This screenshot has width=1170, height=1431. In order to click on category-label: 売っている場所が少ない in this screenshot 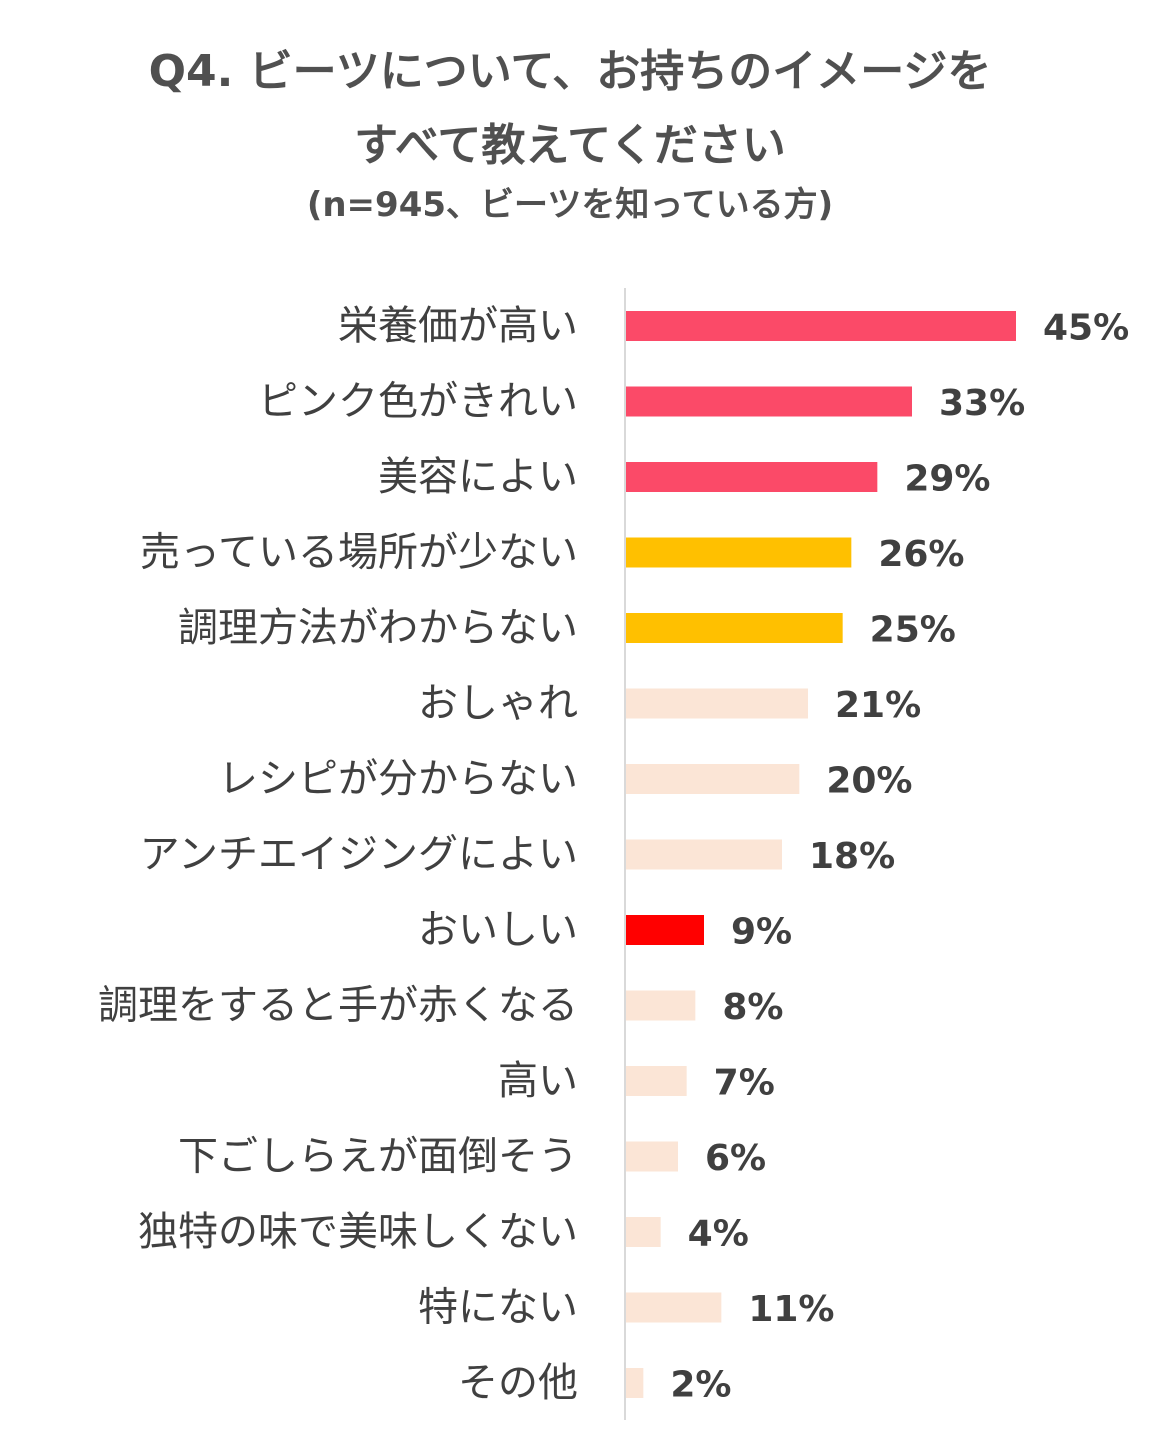, I will do `click(359, 553)`.